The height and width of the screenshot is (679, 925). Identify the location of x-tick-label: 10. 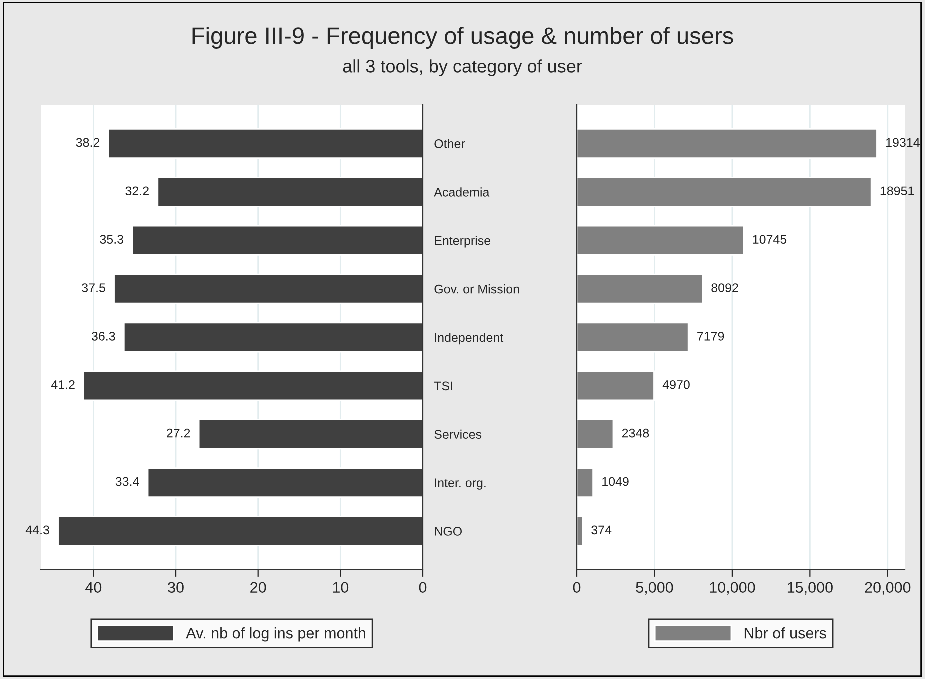
(341, 588).